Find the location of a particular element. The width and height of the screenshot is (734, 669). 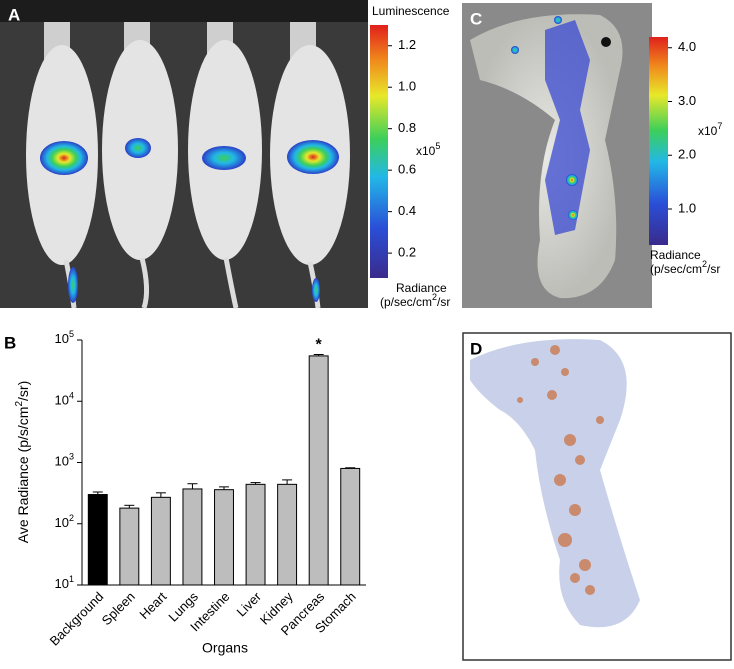

tick-exponent: 4 is located at coordinates (71, 396).